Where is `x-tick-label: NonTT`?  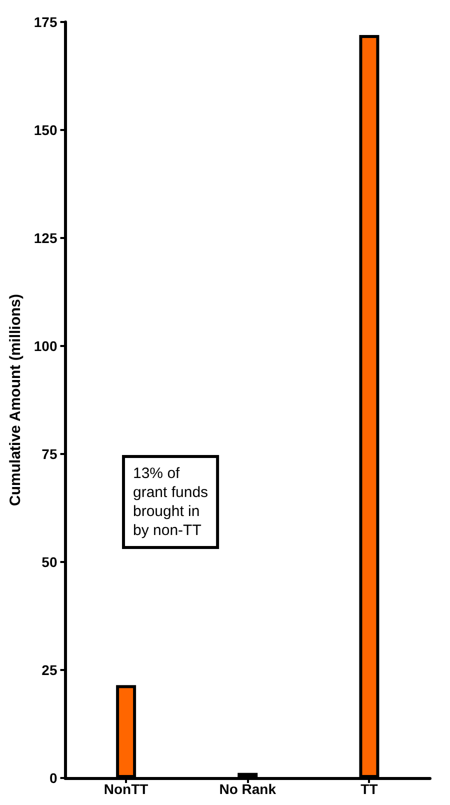
x-tick-label: NonTT is located at coordinates (126, 789).